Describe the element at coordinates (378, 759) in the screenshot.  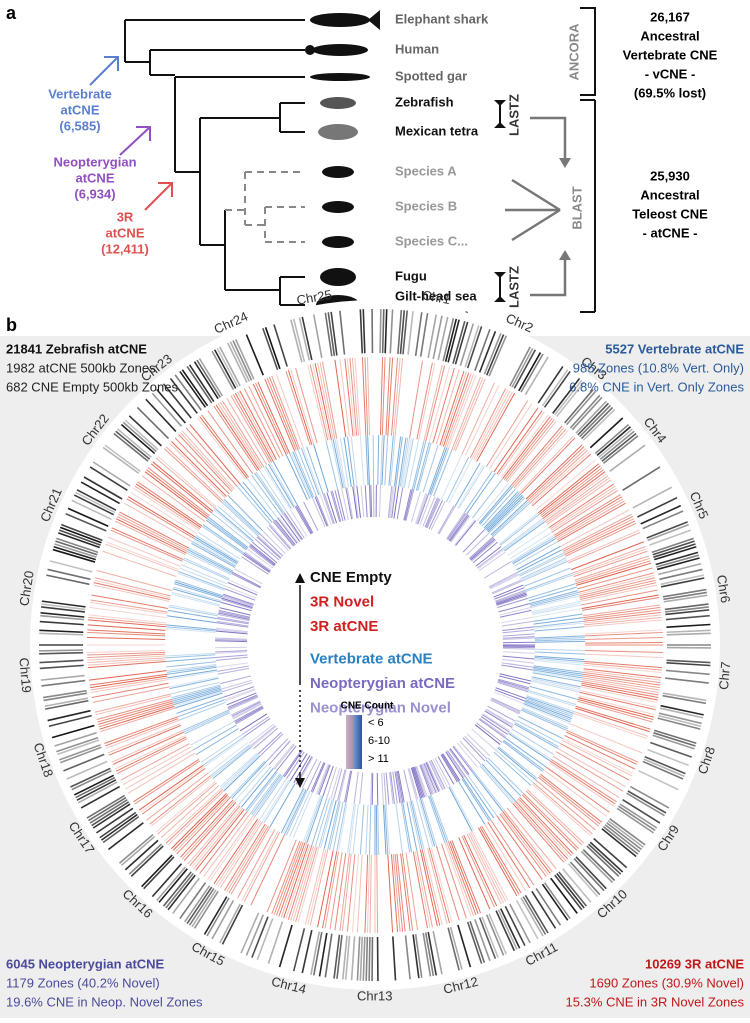
I see `legend-label: > 11` at that location.